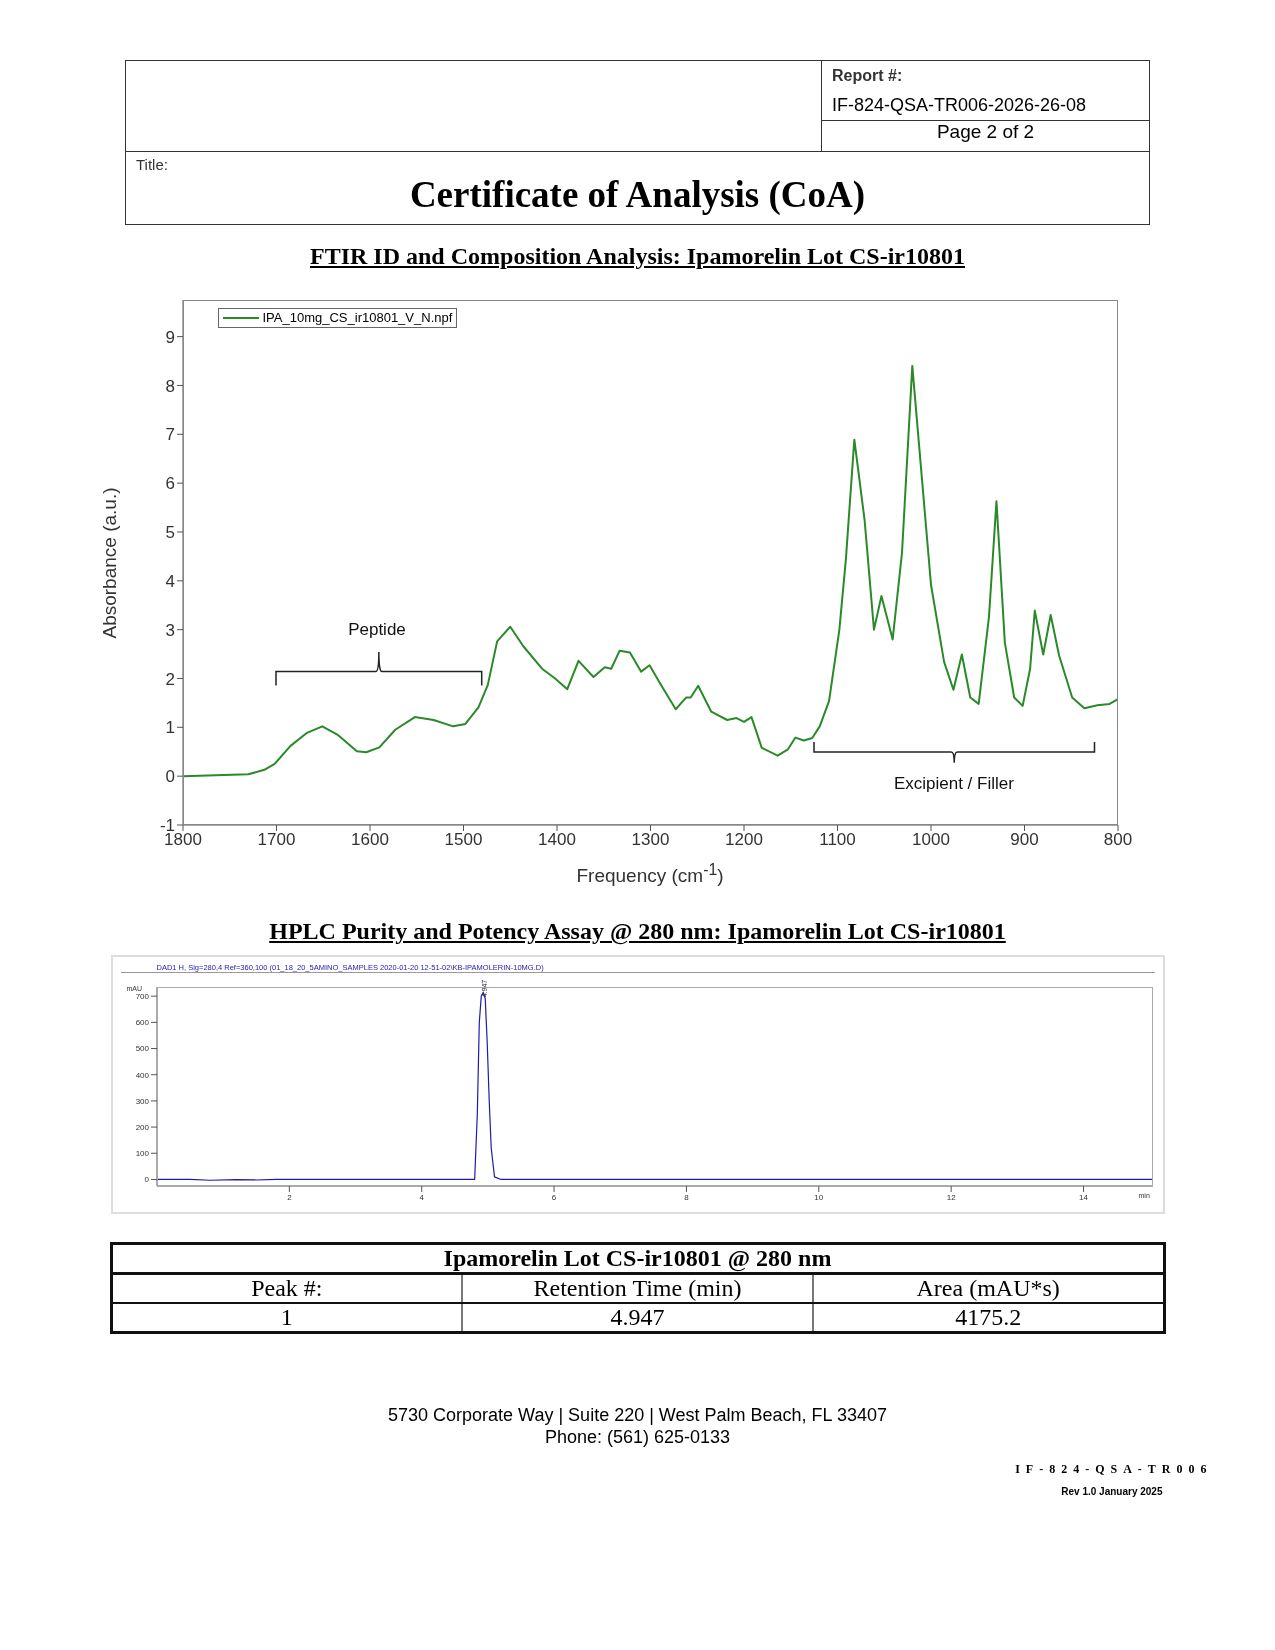 This screenshot has height=1650, width=1275. Describe the element at coordinates (686, 1197) in the screenshot. I see `x-tick-label: 8` at that location.